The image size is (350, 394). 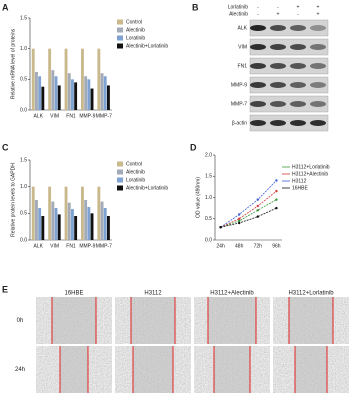 What do you see at coordinates (300, 188) in the screenshot?
I see `legend-label: 16HBE` at bounding box center [300, 188].